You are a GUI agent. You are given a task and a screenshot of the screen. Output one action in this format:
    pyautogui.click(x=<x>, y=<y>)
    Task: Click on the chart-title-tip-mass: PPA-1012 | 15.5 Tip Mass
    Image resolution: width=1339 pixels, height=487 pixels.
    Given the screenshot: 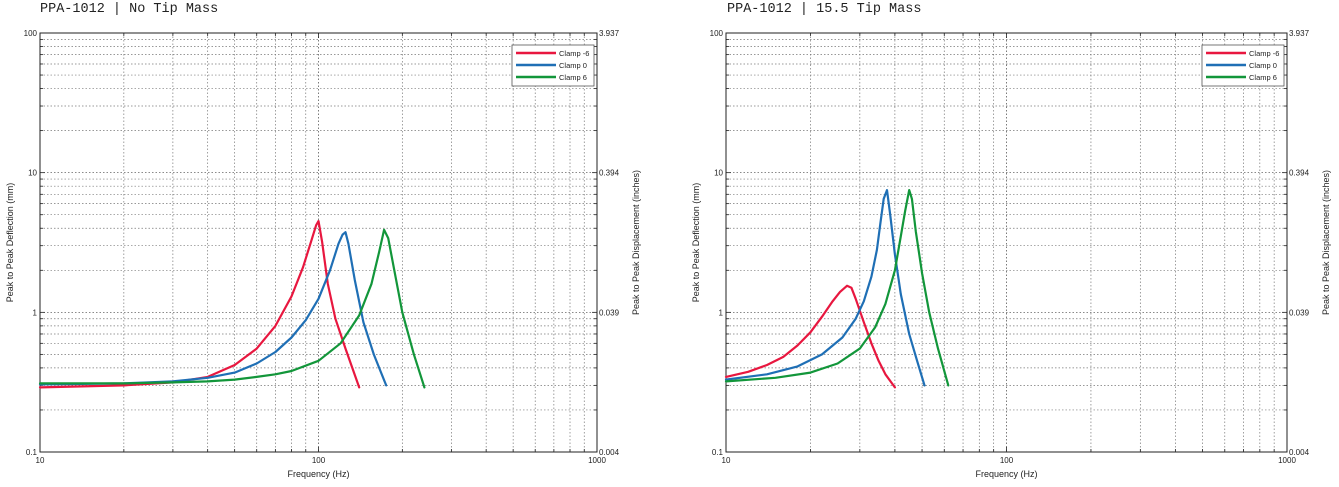 What is the action you would take?
    pyautogui.click(x=824, y=9)
    